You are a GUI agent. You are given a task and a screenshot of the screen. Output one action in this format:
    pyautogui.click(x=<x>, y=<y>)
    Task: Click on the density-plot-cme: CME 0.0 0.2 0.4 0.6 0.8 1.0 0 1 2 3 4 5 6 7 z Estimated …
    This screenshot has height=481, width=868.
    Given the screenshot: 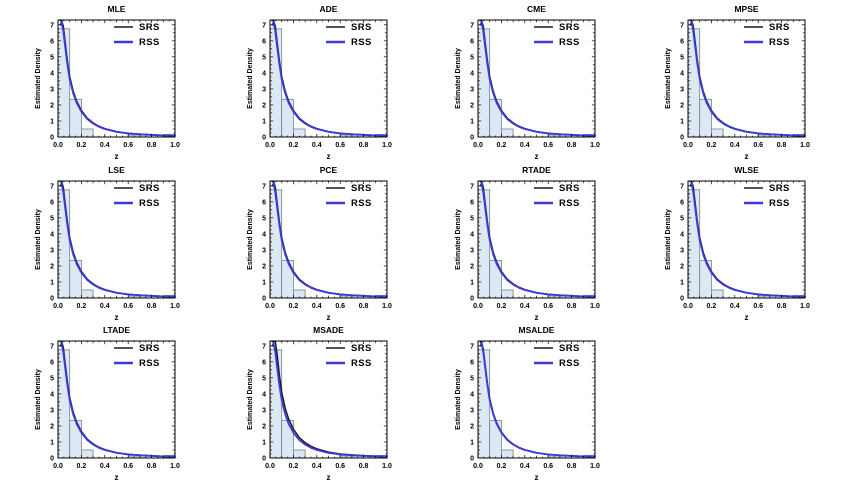 What is the action you would take?
    pyautogui.click(x=527, y=82)
    